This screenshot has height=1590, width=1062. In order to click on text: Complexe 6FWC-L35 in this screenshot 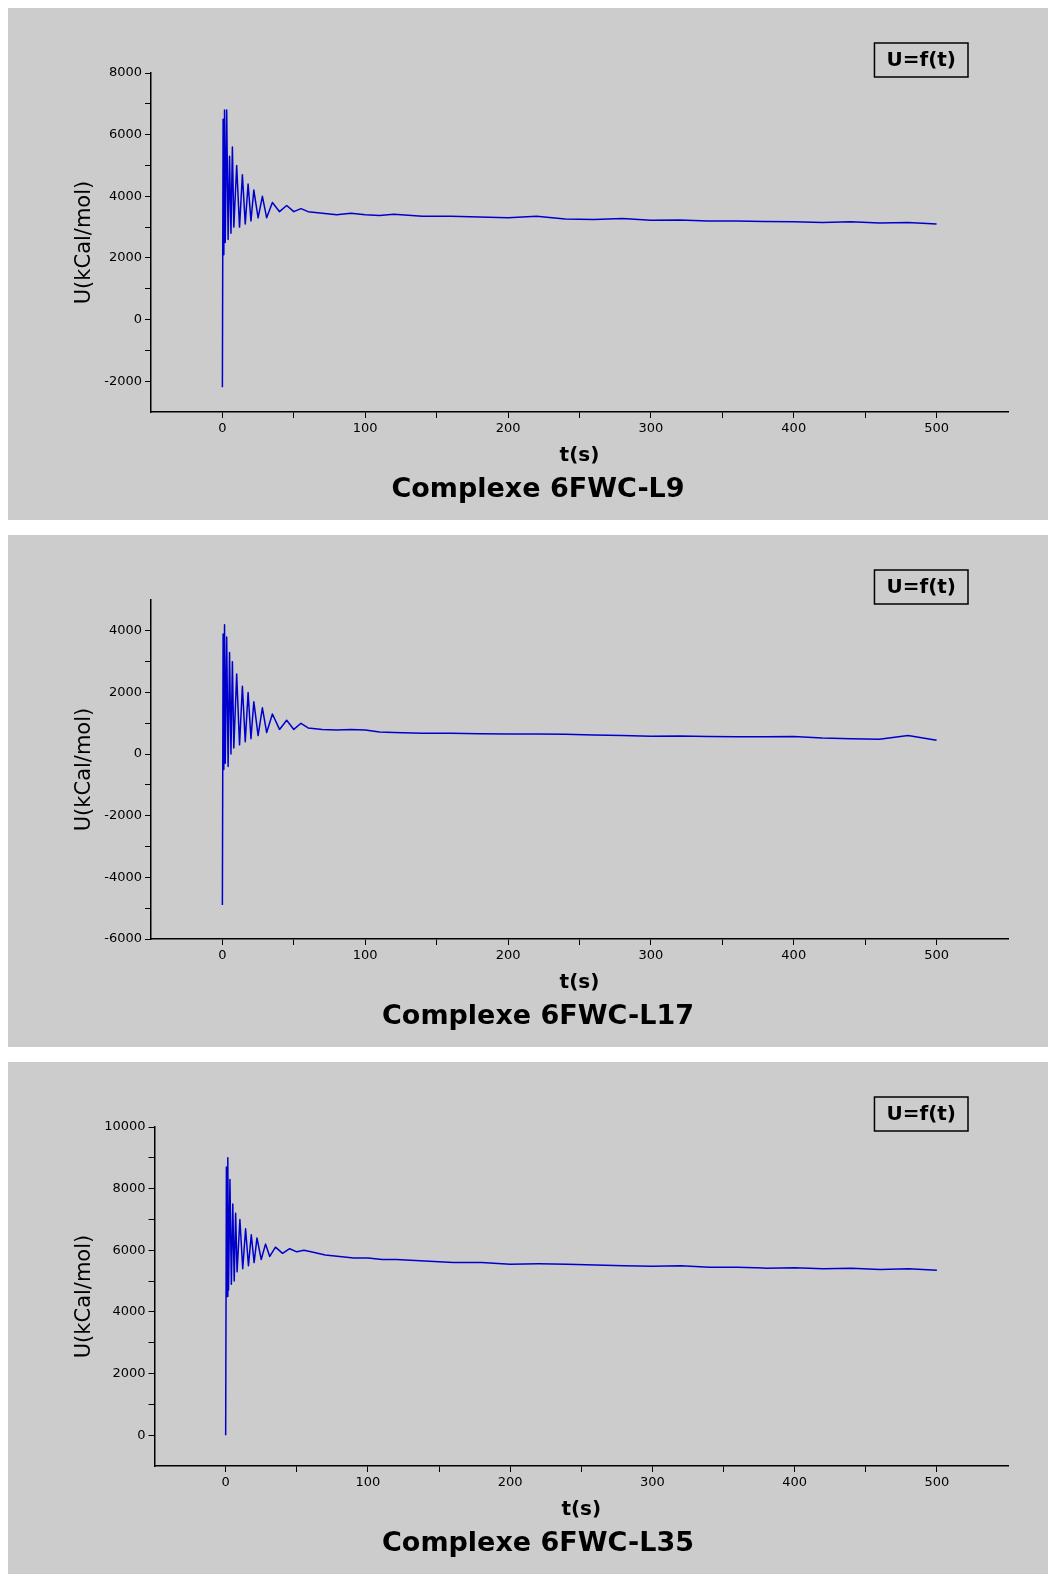, I will do `click(538, 1541)`.